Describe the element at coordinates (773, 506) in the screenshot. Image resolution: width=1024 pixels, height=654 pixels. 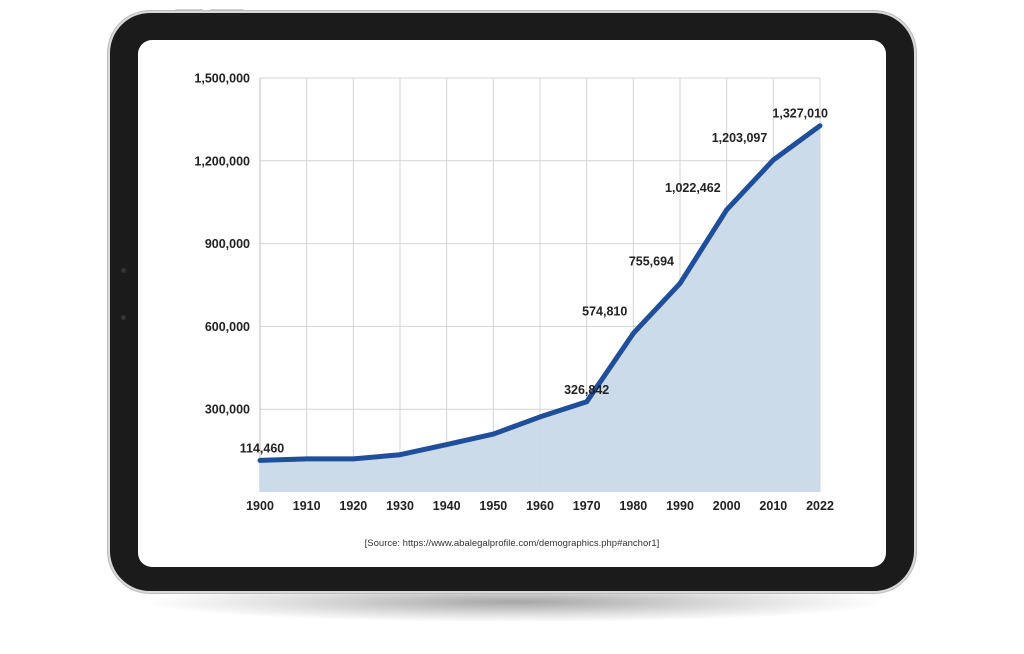
I see `x-tick-label: 2010` at that location.